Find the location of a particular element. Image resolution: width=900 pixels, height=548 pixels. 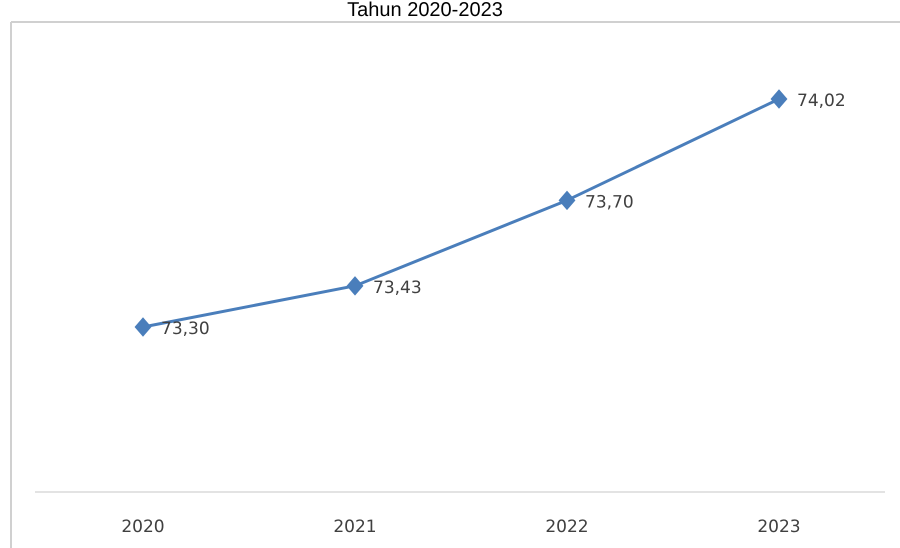

chart-title: Tahun 2020-2023 is located at coordinates (425, 10).